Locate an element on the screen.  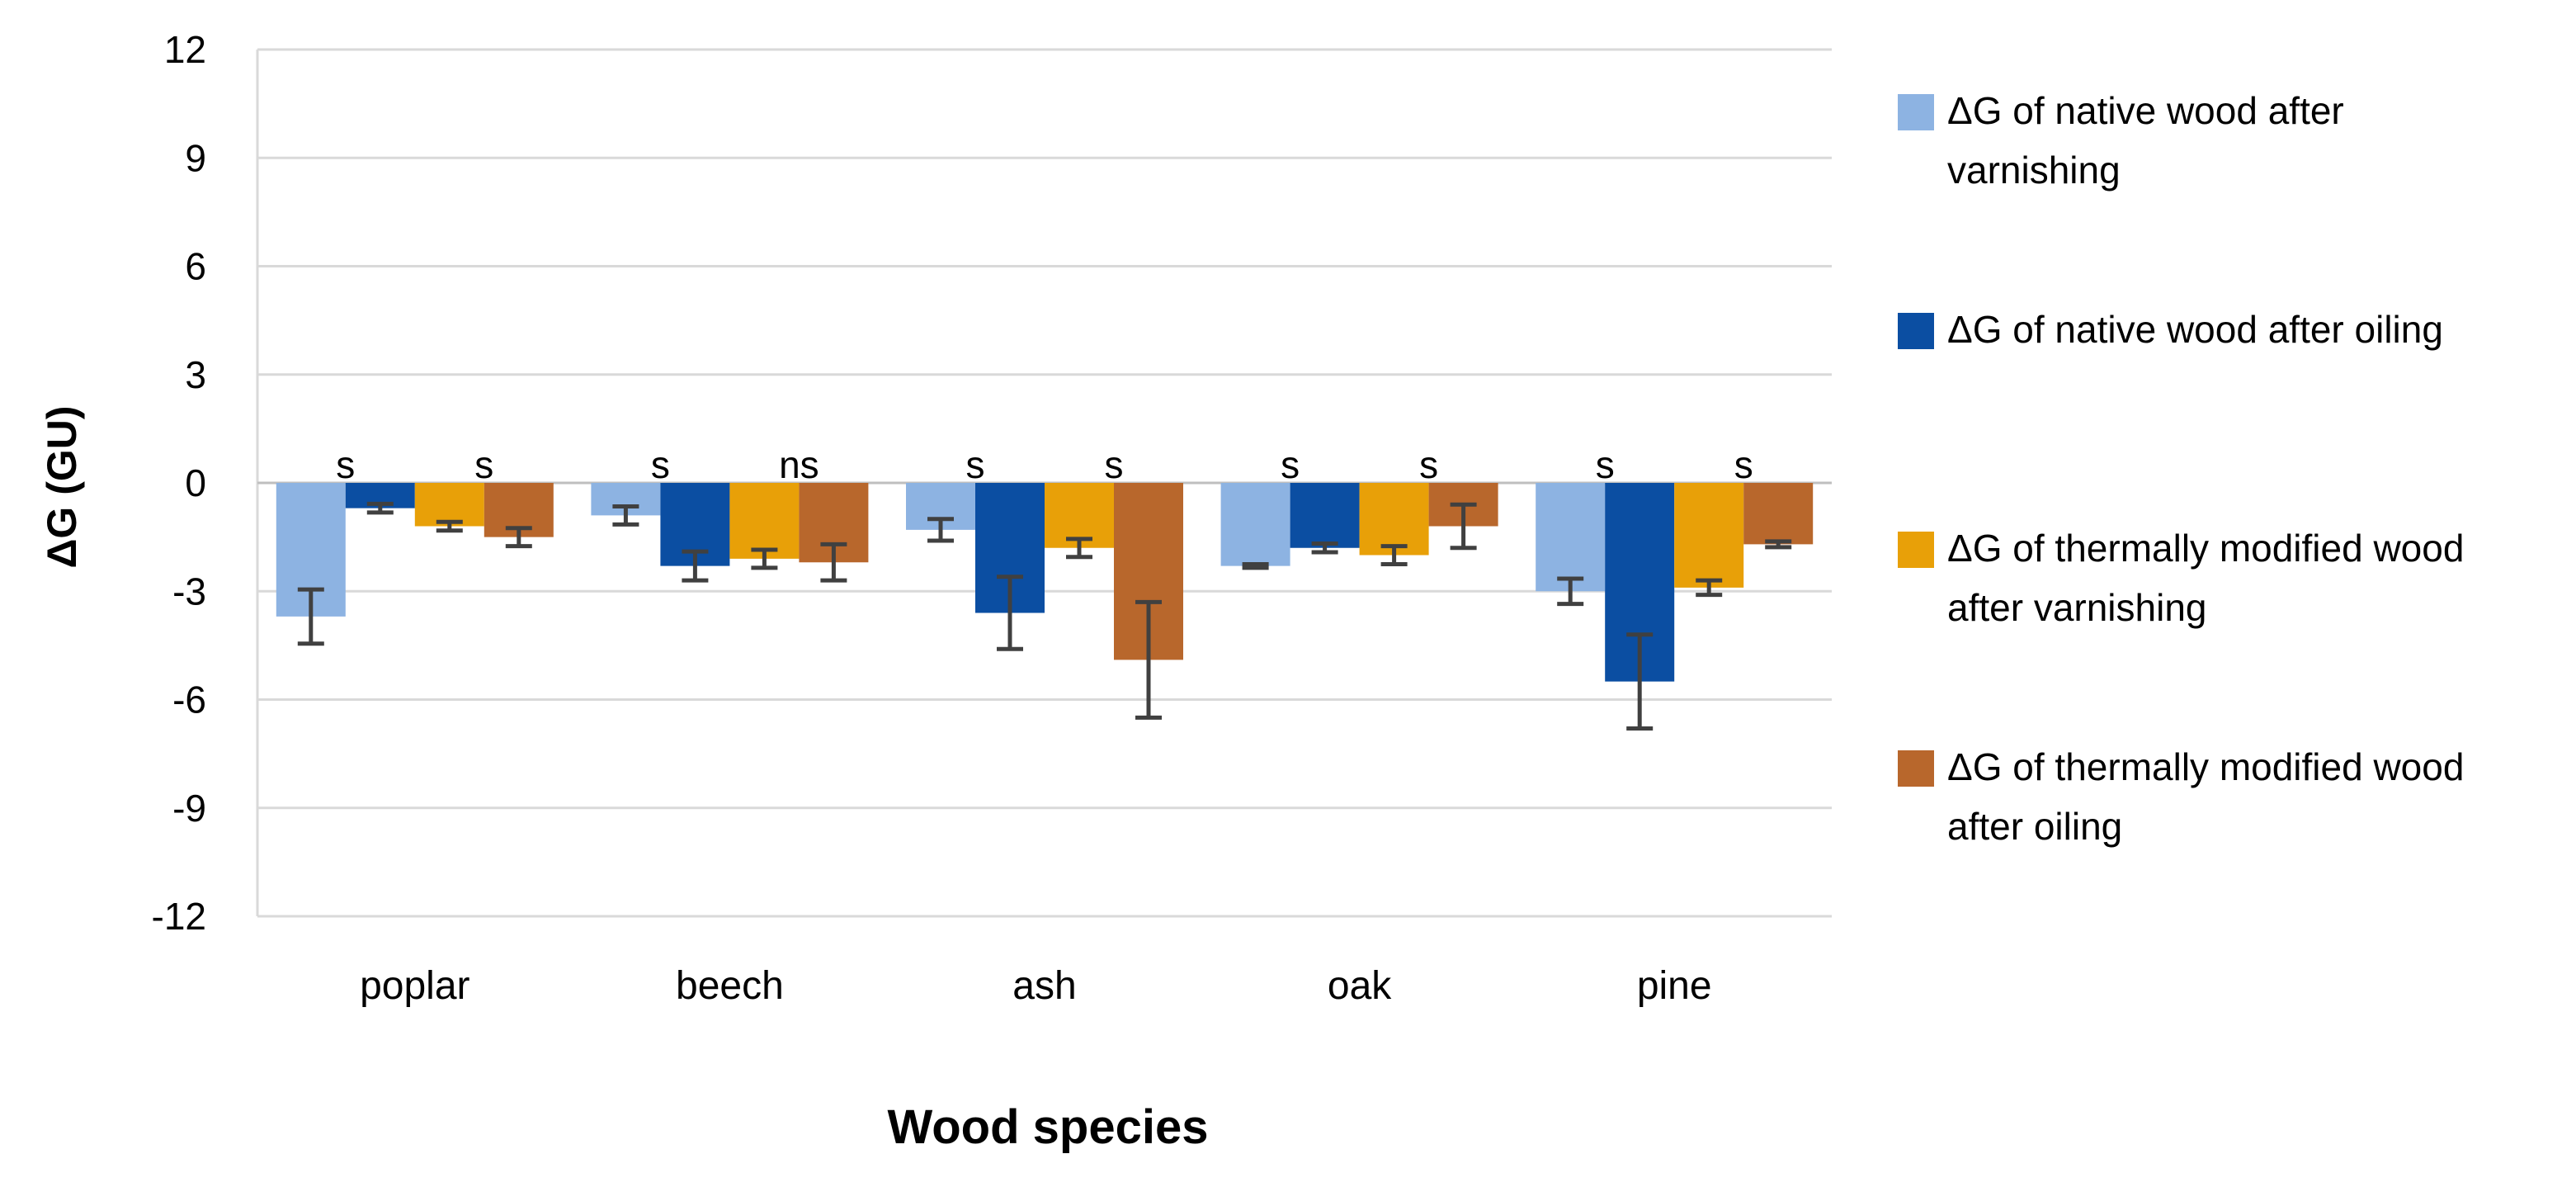
y-axis-label: ΔG (GU) is located at coordinates (62, 486).